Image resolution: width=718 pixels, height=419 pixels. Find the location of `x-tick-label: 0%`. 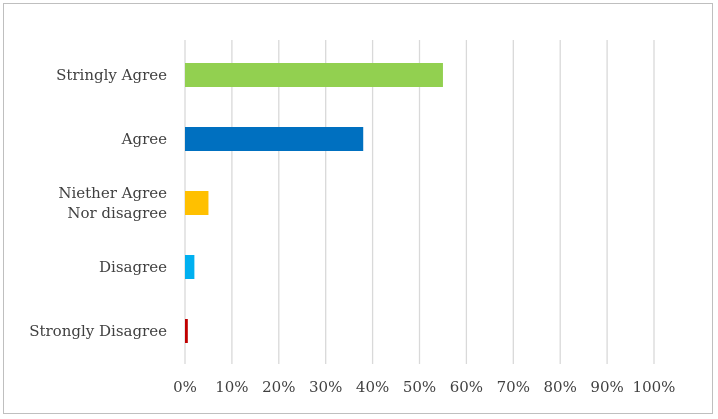

x-tick-label: 0% is located at coordinates (185, 387).